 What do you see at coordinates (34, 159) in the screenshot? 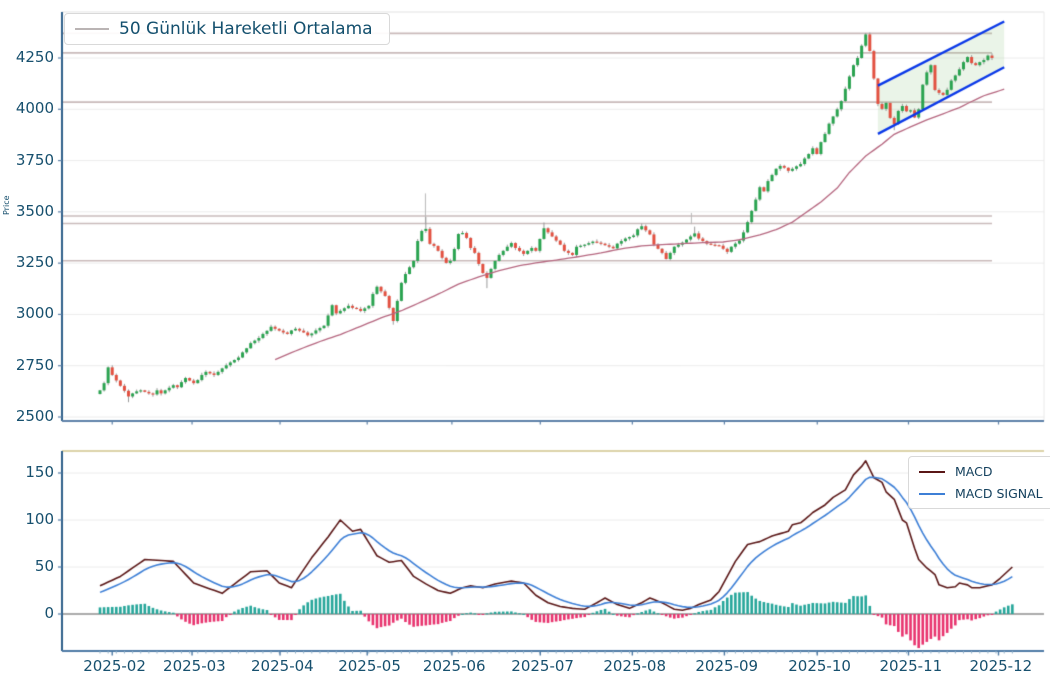
I see `price-ytick-3750: 3750` at bounding box center [34, 159].